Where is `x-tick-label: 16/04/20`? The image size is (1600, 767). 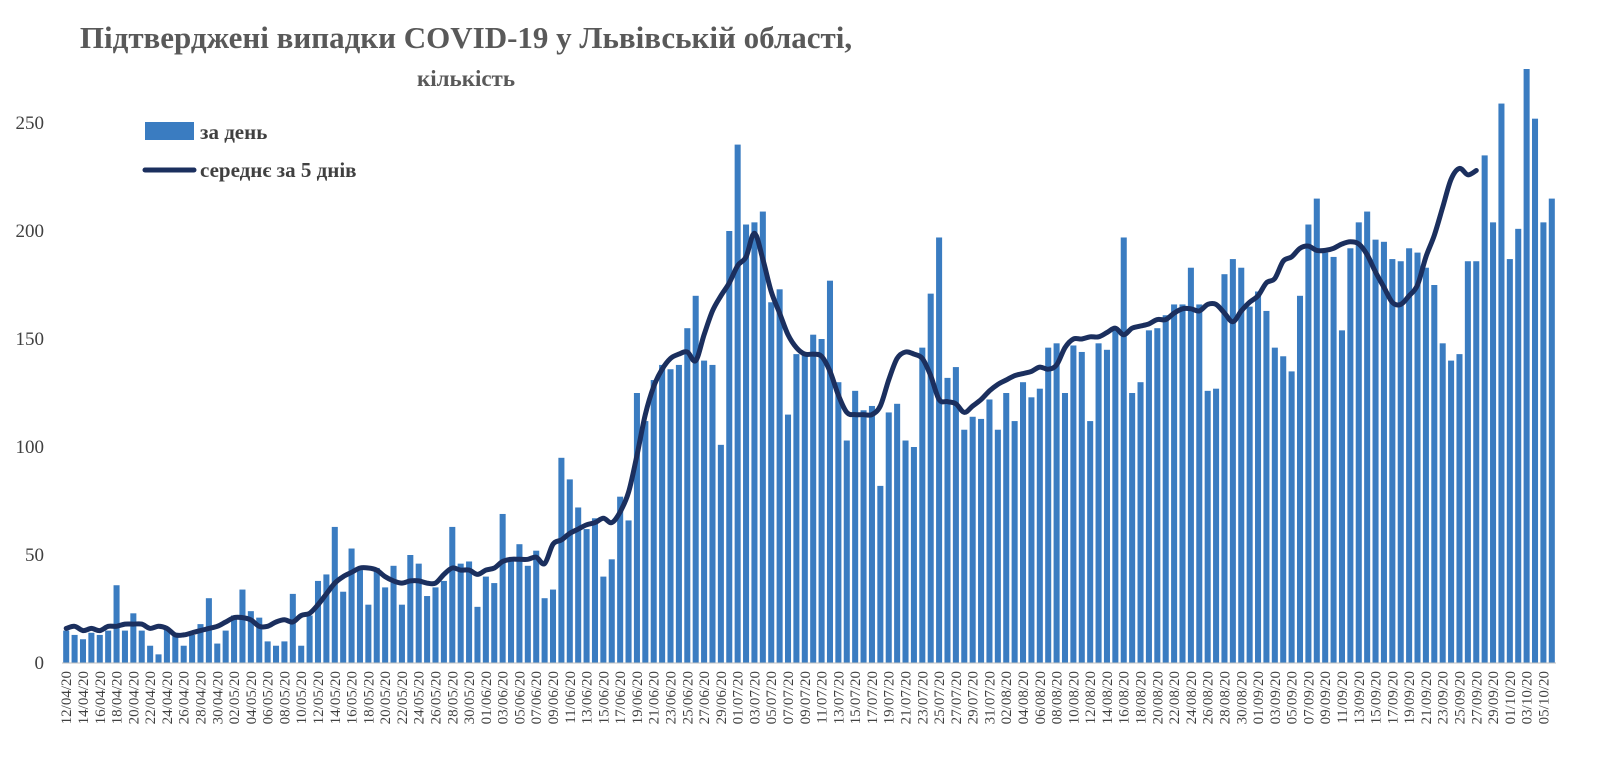 x-tick-label: 16/04/20 is located at coordinates (101, 697).